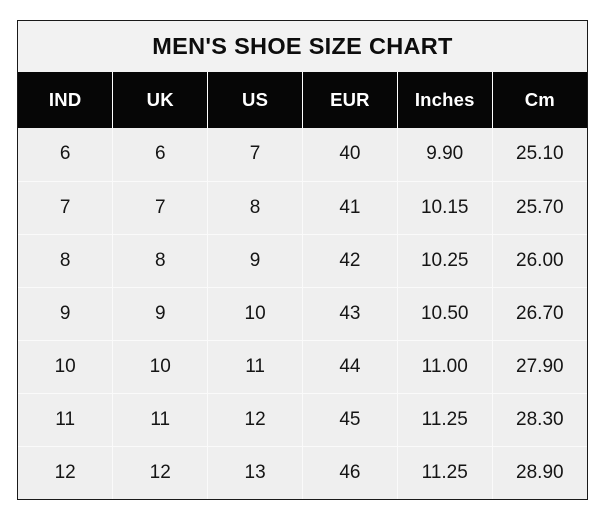  Describe the element at coordinates (255, 314) in the screenshot. I see `cell-us: 10` at that location.